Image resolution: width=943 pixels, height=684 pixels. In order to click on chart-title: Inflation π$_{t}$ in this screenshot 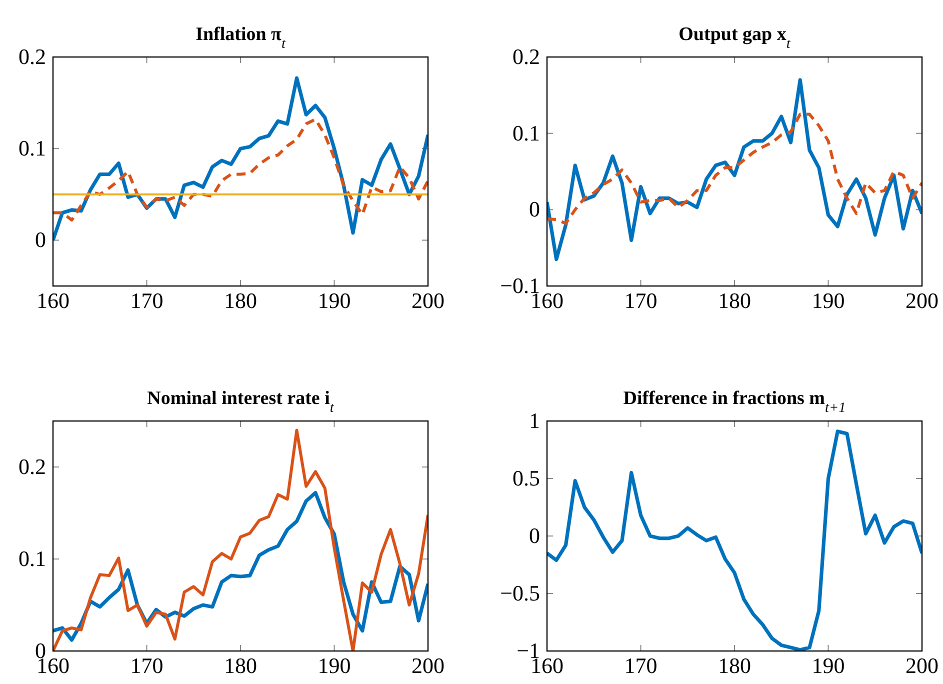, I will do `click(241, 38)`.